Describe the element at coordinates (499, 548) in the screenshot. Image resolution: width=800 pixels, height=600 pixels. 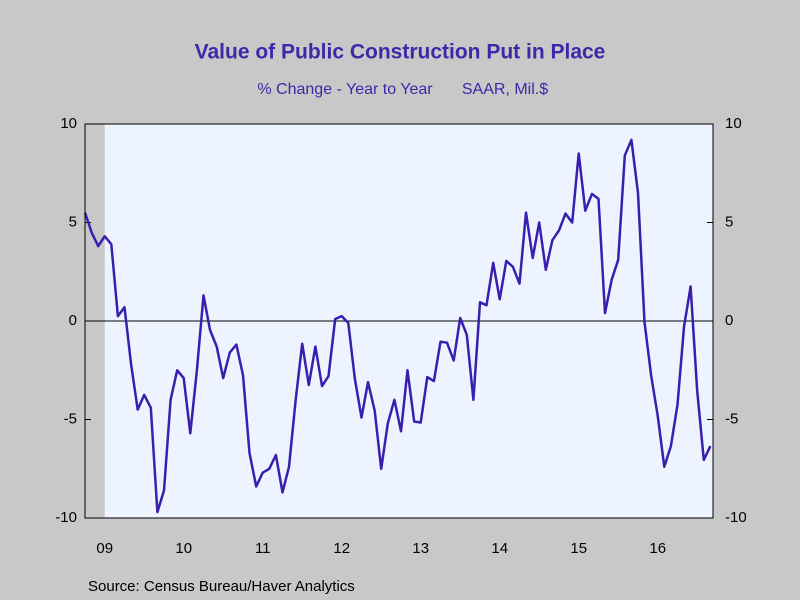
I see `x-tick-label: 14` at that location.